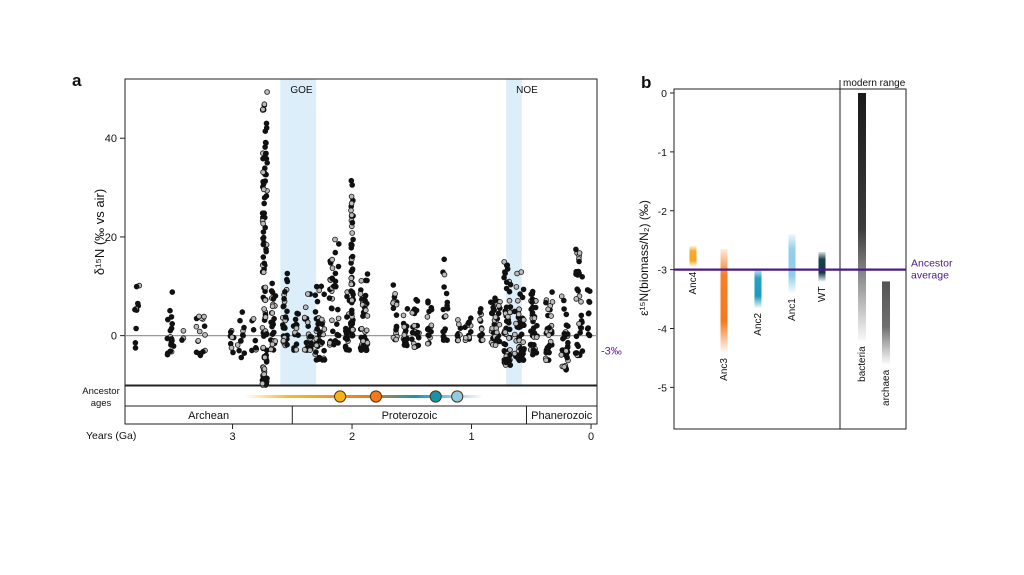 This screenshot has width=1024, height=575. Describe the element at coordinates (352, 437) in the screenshot. I see `x-tick-label: 2` at that location.